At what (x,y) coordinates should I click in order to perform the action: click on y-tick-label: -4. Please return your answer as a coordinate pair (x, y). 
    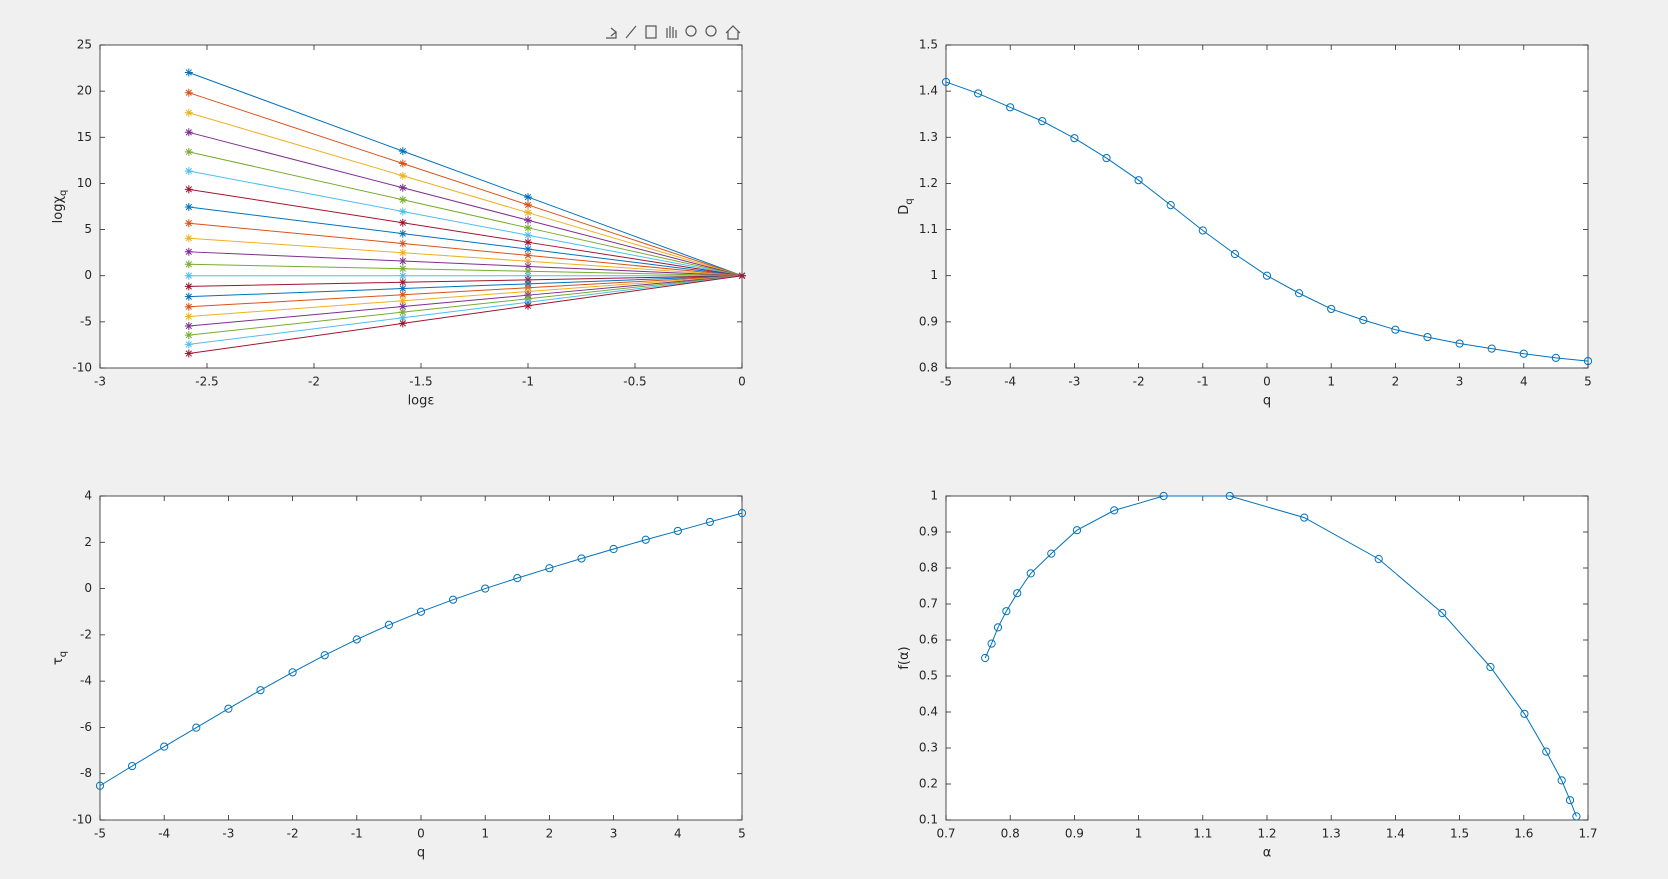
    Looking at the image, I should click on (86, 681).